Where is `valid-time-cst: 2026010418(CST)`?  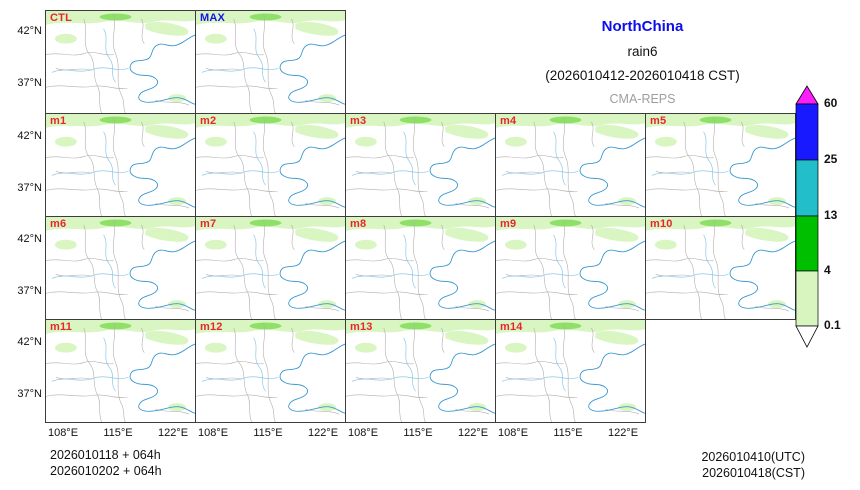
valid-time-cst: 2026010418(CST) is located at coordinates (753, 473).